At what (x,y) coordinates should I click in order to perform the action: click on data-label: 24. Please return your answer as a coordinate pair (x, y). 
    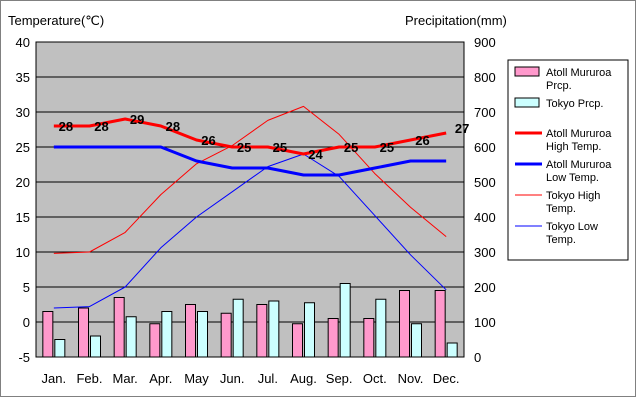
    Looking at the image, I should click on (315, 154).